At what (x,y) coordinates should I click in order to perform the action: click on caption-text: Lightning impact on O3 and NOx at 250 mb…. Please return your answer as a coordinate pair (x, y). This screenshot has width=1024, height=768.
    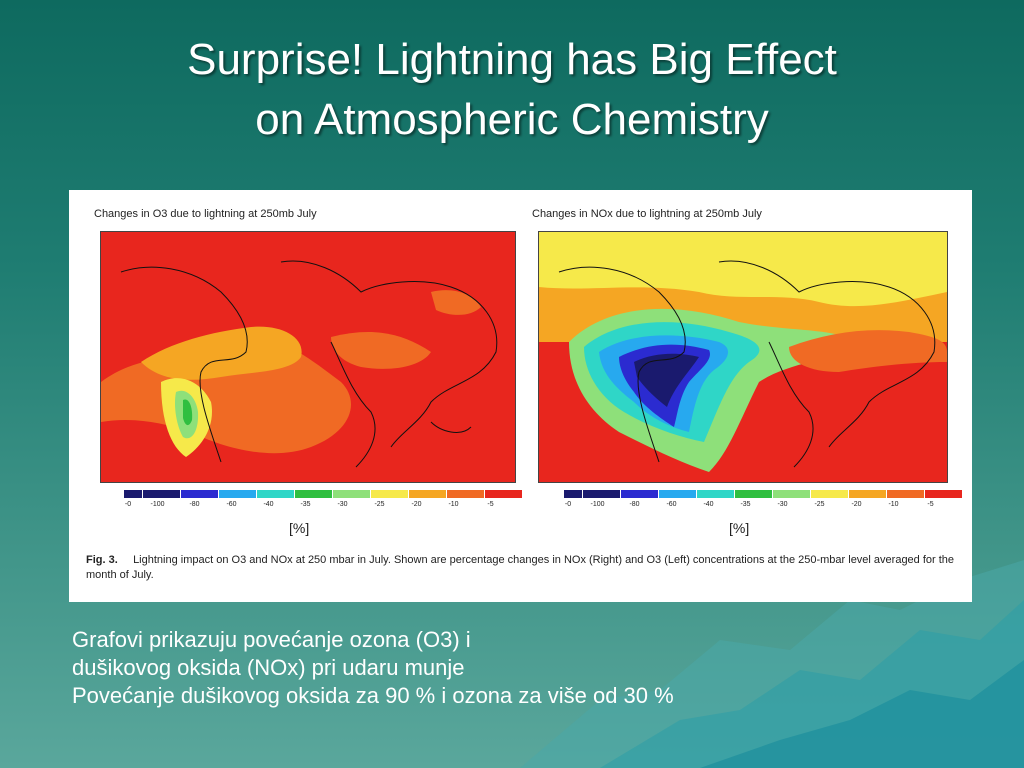
    Looking at the image, I should click on (520, 567).